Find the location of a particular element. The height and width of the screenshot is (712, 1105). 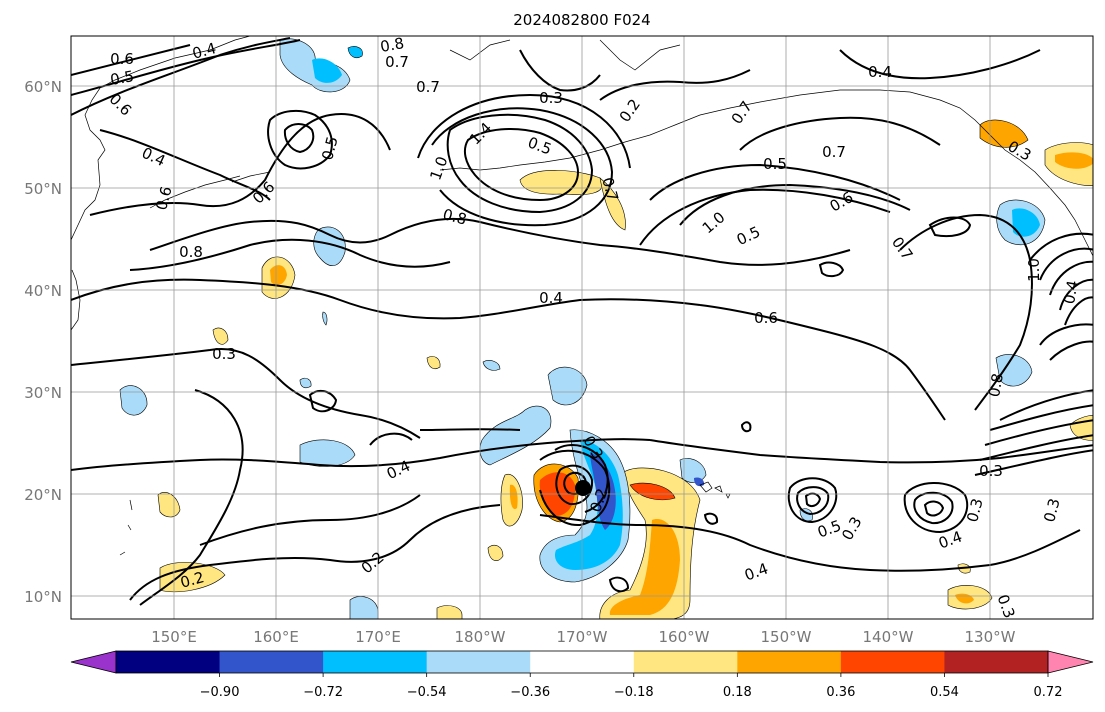

contour-label-text: 0.2 is located at coordinates (192, 580).